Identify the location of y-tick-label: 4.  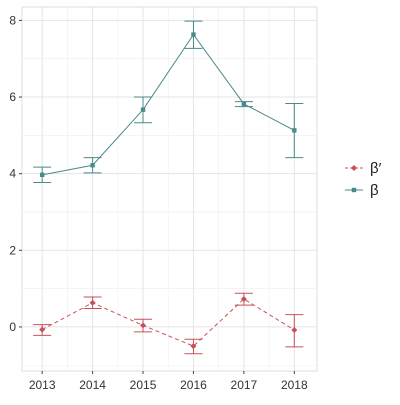
(12, 174).